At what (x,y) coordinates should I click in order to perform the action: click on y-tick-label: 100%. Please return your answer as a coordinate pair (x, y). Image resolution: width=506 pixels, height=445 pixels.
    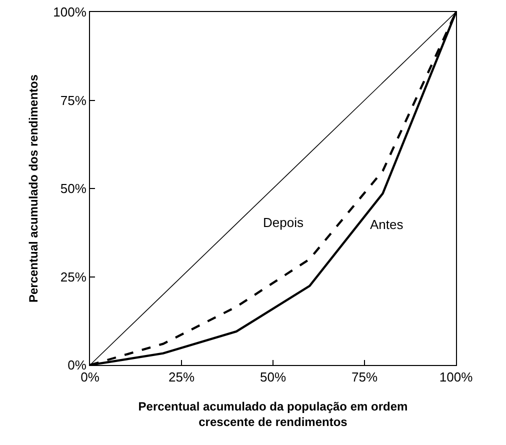
    Looking at the image, I should click on (70, 12).